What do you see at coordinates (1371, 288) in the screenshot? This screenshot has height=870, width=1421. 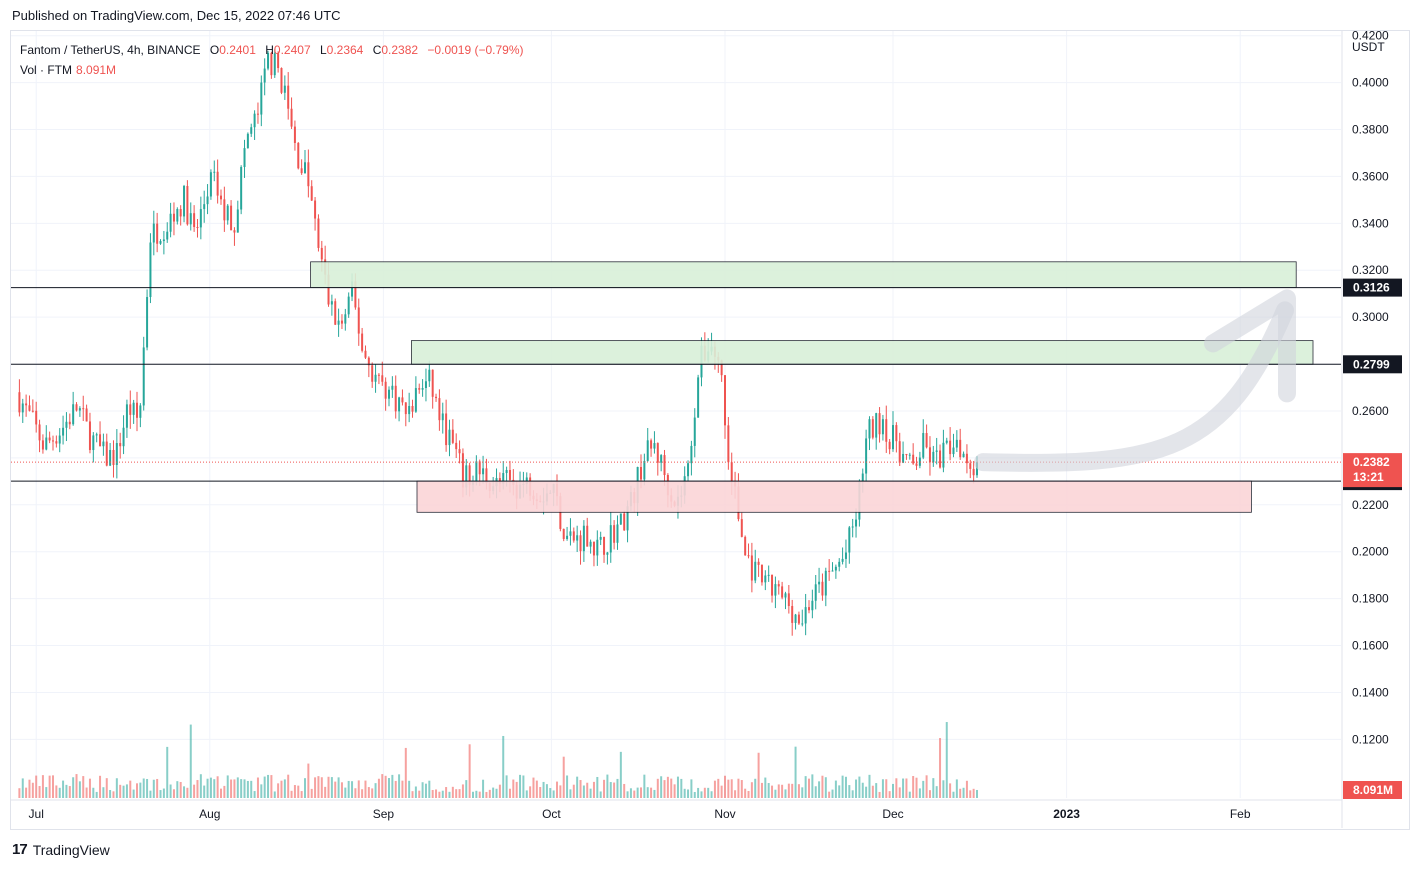 I see `level-tag-text: 0.3126` at bounding box center [1371, 288].